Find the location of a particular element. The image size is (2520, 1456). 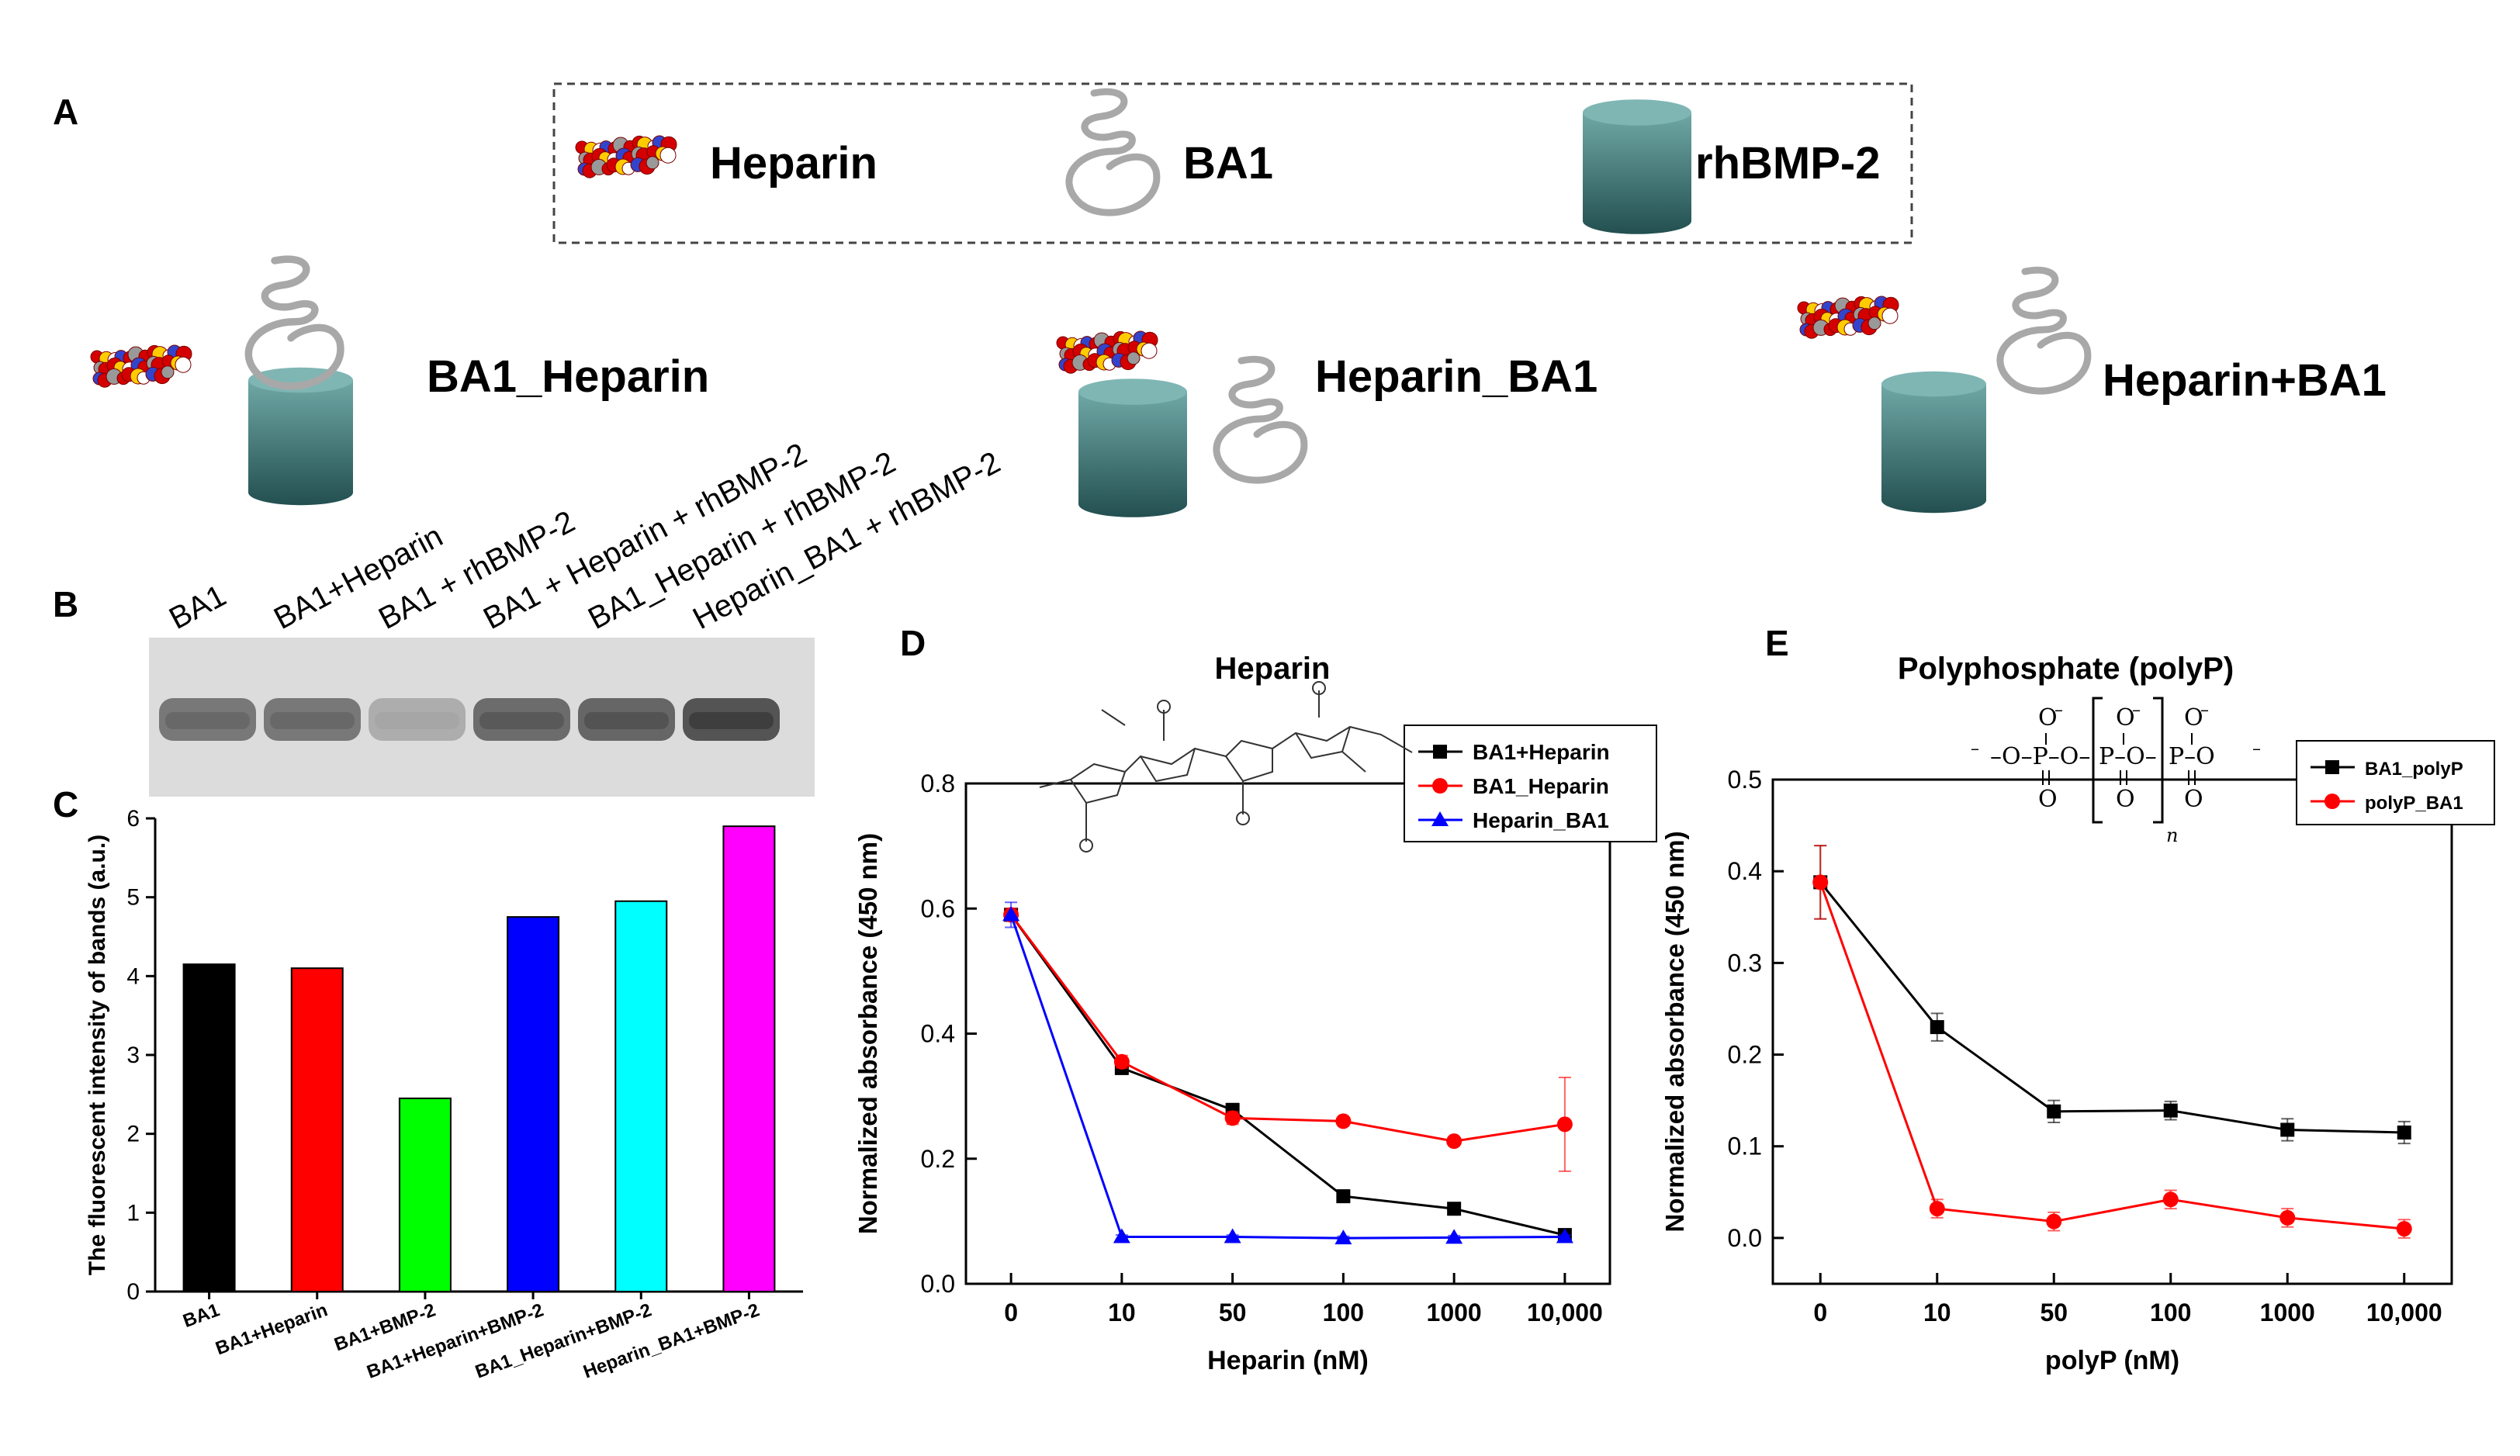

y-tick-label: 0.8 is located at coordinates (938, 783).